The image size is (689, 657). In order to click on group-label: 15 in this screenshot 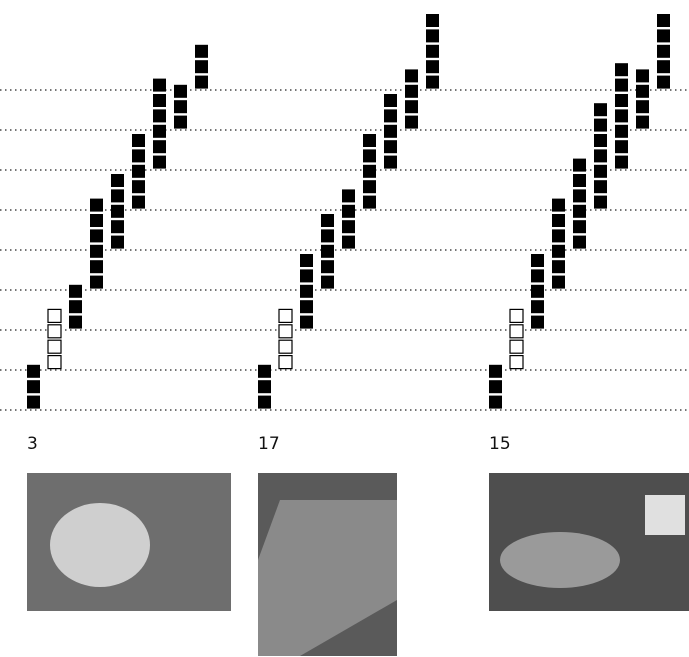, I will do `click(500, 444)`.